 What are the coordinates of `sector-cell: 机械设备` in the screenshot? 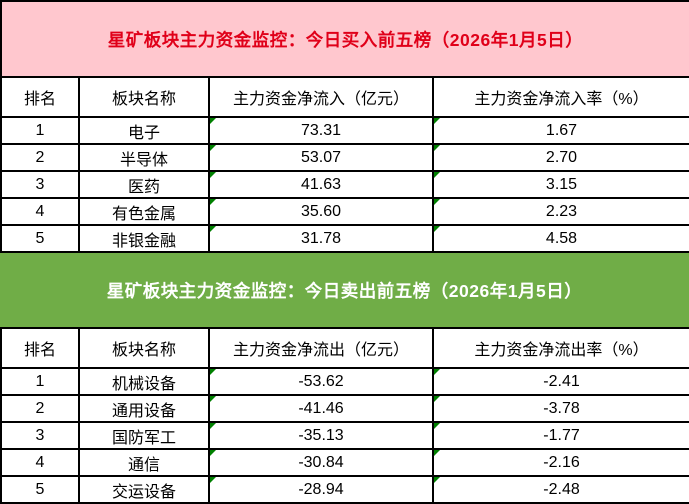 It's located at (144, 381).